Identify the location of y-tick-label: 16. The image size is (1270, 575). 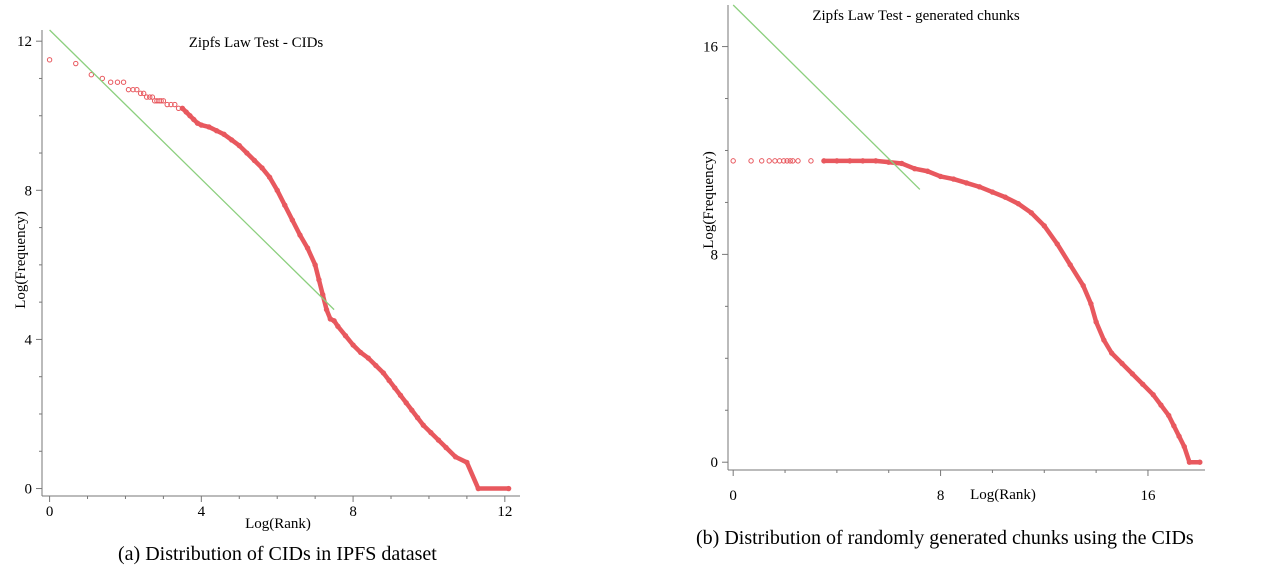
(711, 48).